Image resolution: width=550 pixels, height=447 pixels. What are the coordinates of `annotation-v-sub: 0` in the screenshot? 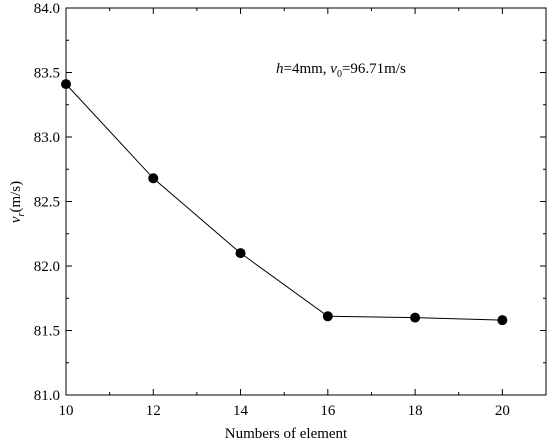 It's located at (339, 74).